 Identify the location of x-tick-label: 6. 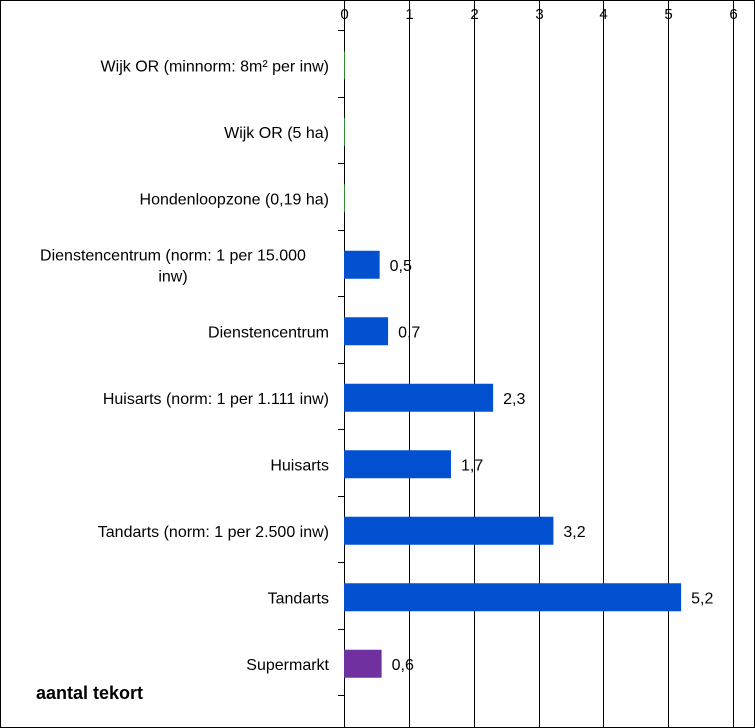
(733, 14).